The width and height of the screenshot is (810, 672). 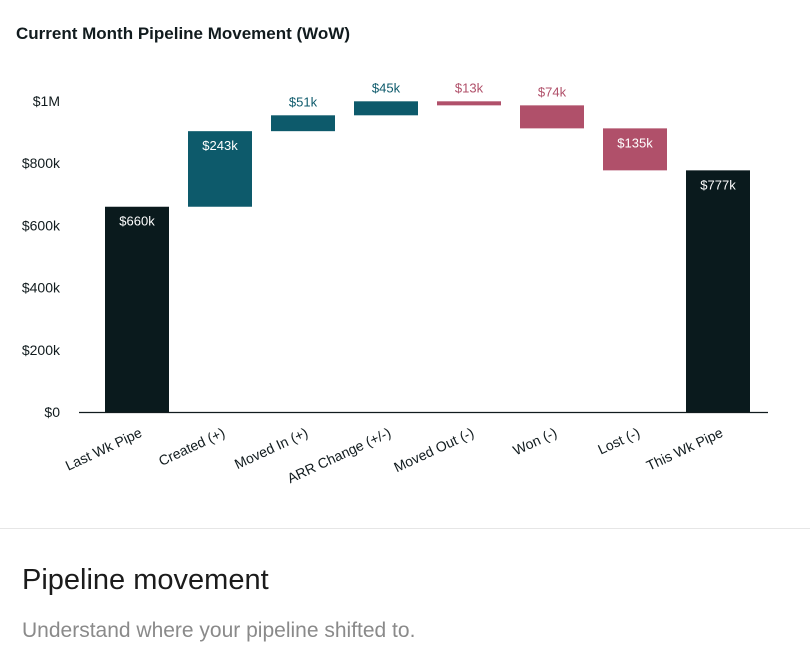 I want to click on x-tick-label: This Wk Pipe, so click(x=685, y=448).